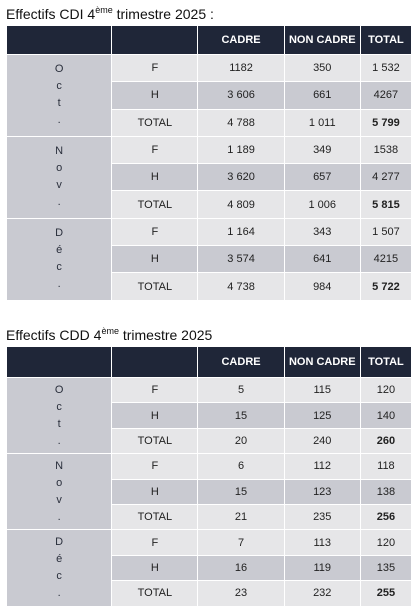  Describe the element at coordinates (386, 150) in the screenshot. I see `total-cell: 1538` at that location.